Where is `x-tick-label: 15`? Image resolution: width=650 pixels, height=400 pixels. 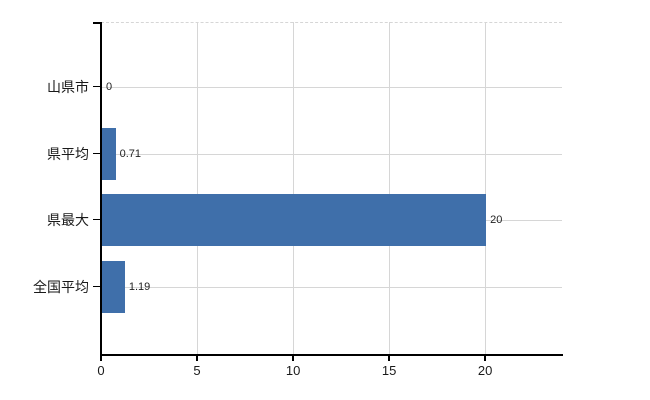 x-tick-label: 15 is located at coordinates (389, 370).